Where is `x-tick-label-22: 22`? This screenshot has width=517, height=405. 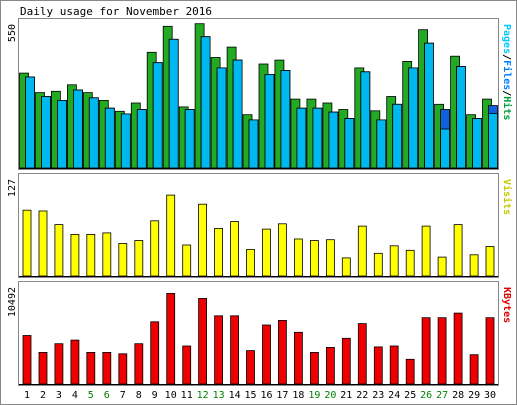
x-tick-label-22: 22 is located at coordinates (362, 395).